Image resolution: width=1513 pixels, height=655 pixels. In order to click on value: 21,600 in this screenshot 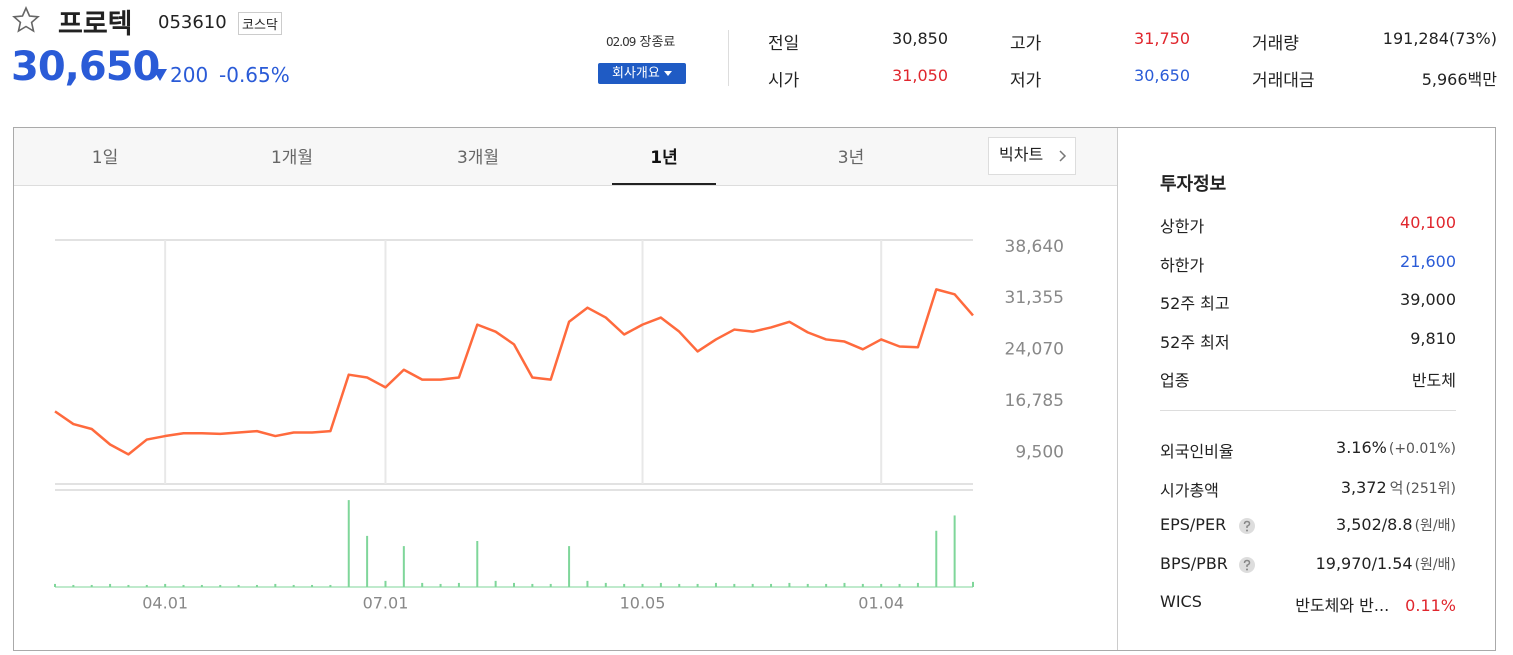, I will do `click(1428, 261)`.